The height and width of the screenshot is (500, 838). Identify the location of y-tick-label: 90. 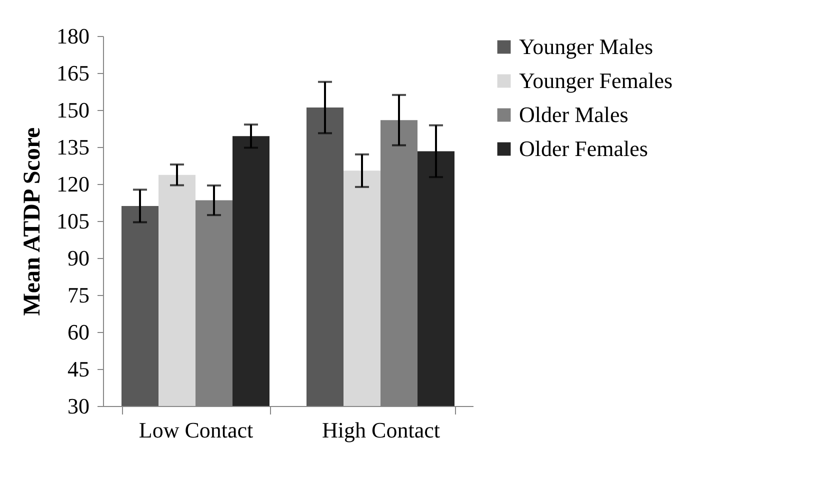
(79, 258).